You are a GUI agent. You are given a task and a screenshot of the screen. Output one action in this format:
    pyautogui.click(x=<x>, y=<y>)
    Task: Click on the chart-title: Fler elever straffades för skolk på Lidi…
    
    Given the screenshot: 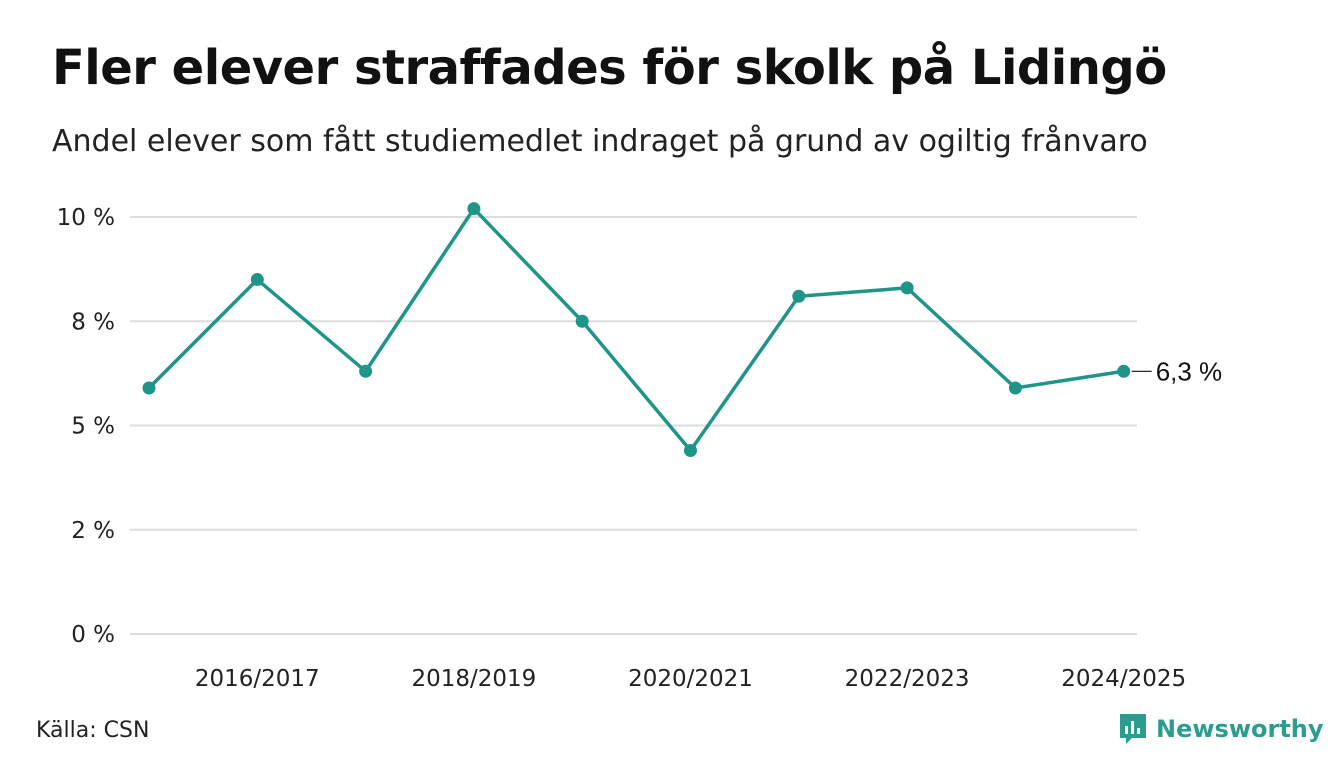 What is the action you would take?
    pyautogui.click(x=609, y=68)
    